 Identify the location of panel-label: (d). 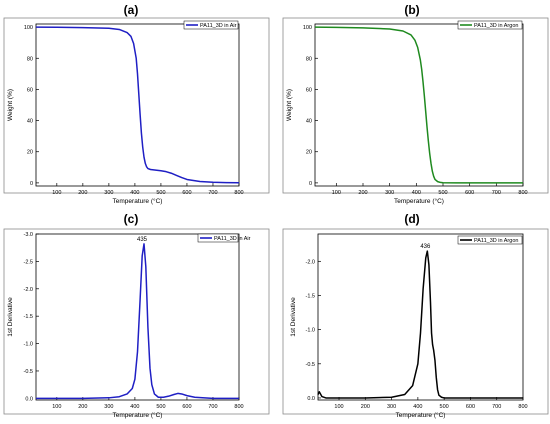
(411, 219).